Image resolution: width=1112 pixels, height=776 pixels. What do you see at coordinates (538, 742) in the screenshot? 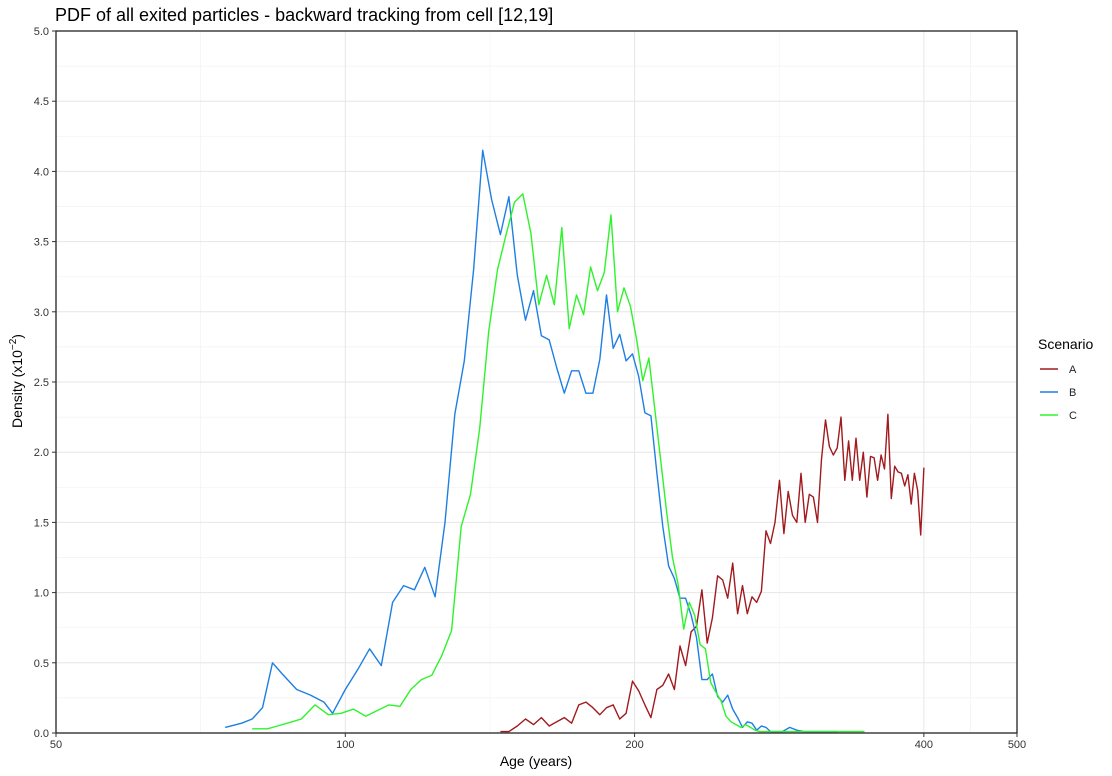
I see `x-axis: 50 100 200 400 500` at bounding box center [538, 742].